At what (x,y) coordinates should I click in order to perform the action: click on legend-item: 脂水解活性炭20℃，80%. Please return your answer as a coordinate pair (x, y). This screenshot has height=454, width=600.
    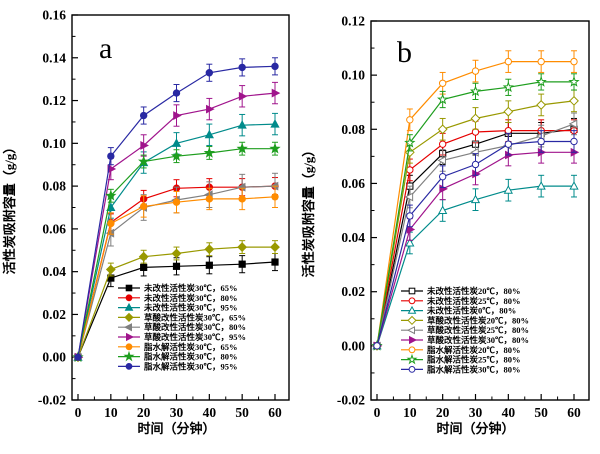
    Looking at the image, I should click on (461, 350).